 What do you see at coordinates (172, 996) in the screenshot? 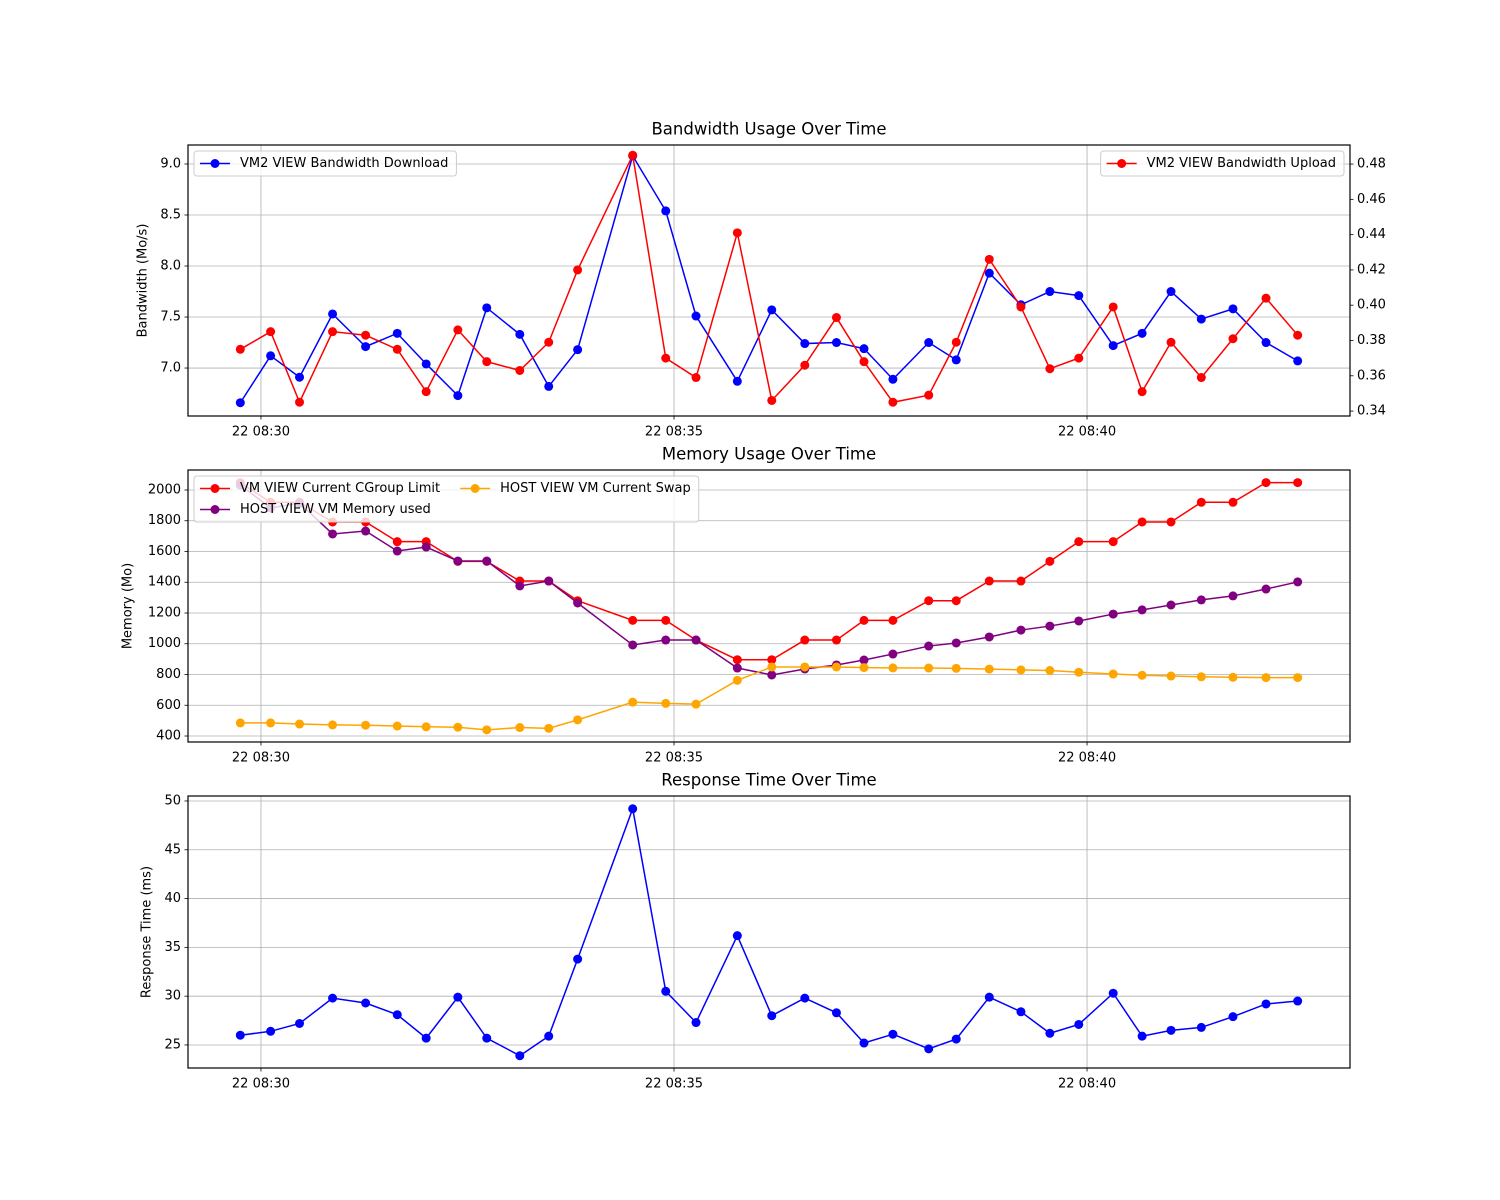
I see `y-tick-label: 30` at bounding box center [172, 996].